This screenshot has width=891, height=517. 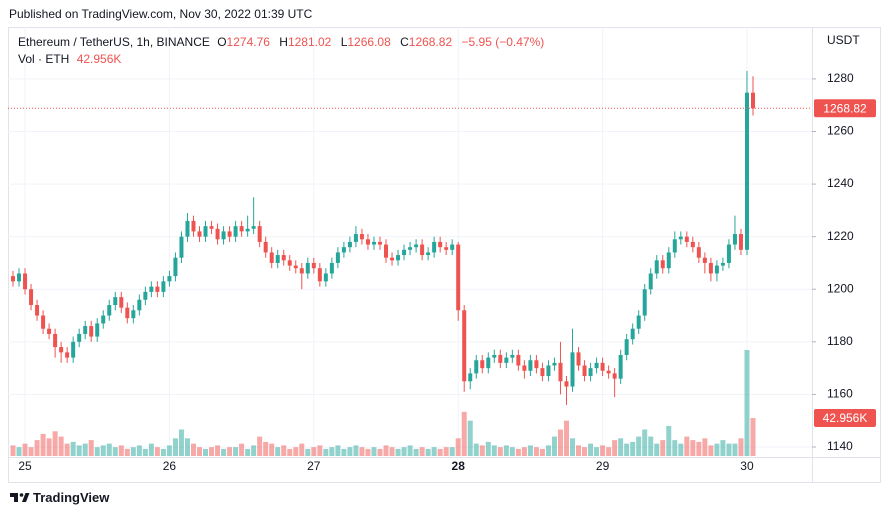 I want to click on price-change: −5.95 (−0.47%), so click(x=503, y=42).